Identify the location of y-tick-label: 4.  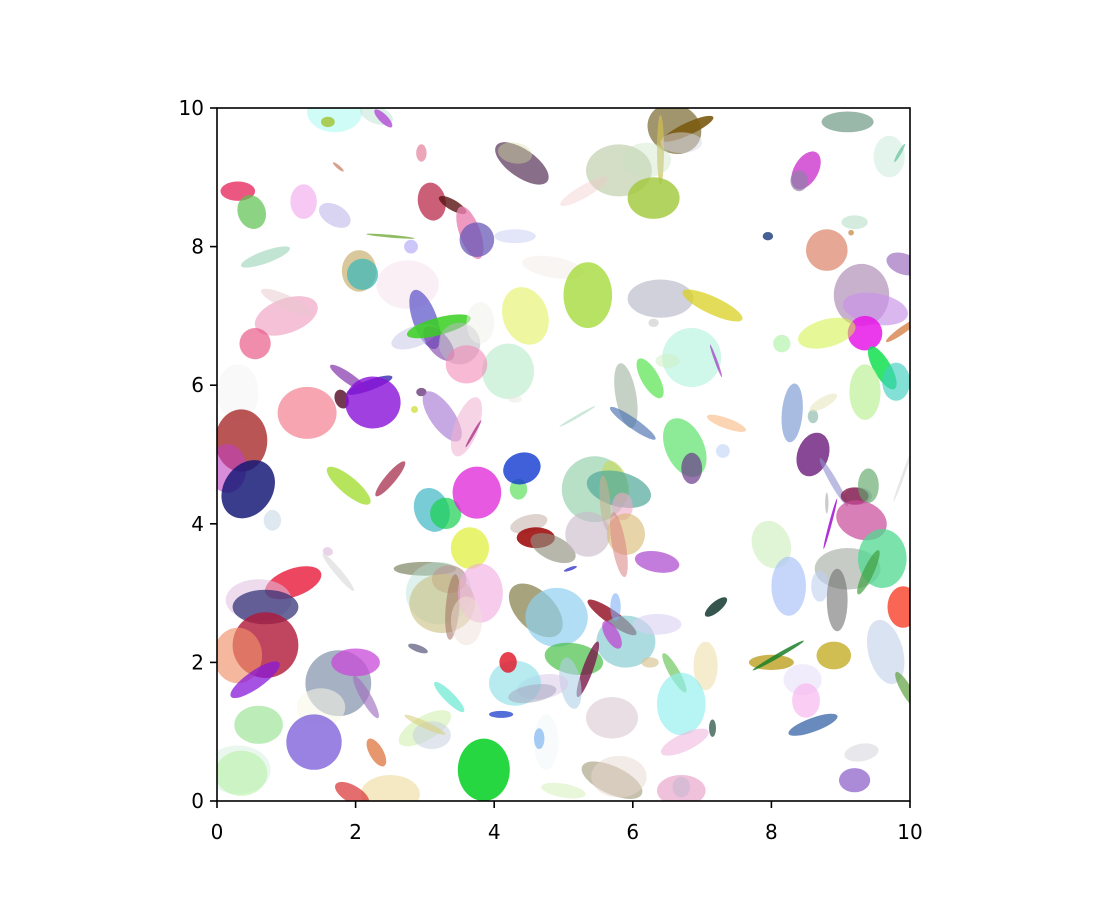
(197, 524).